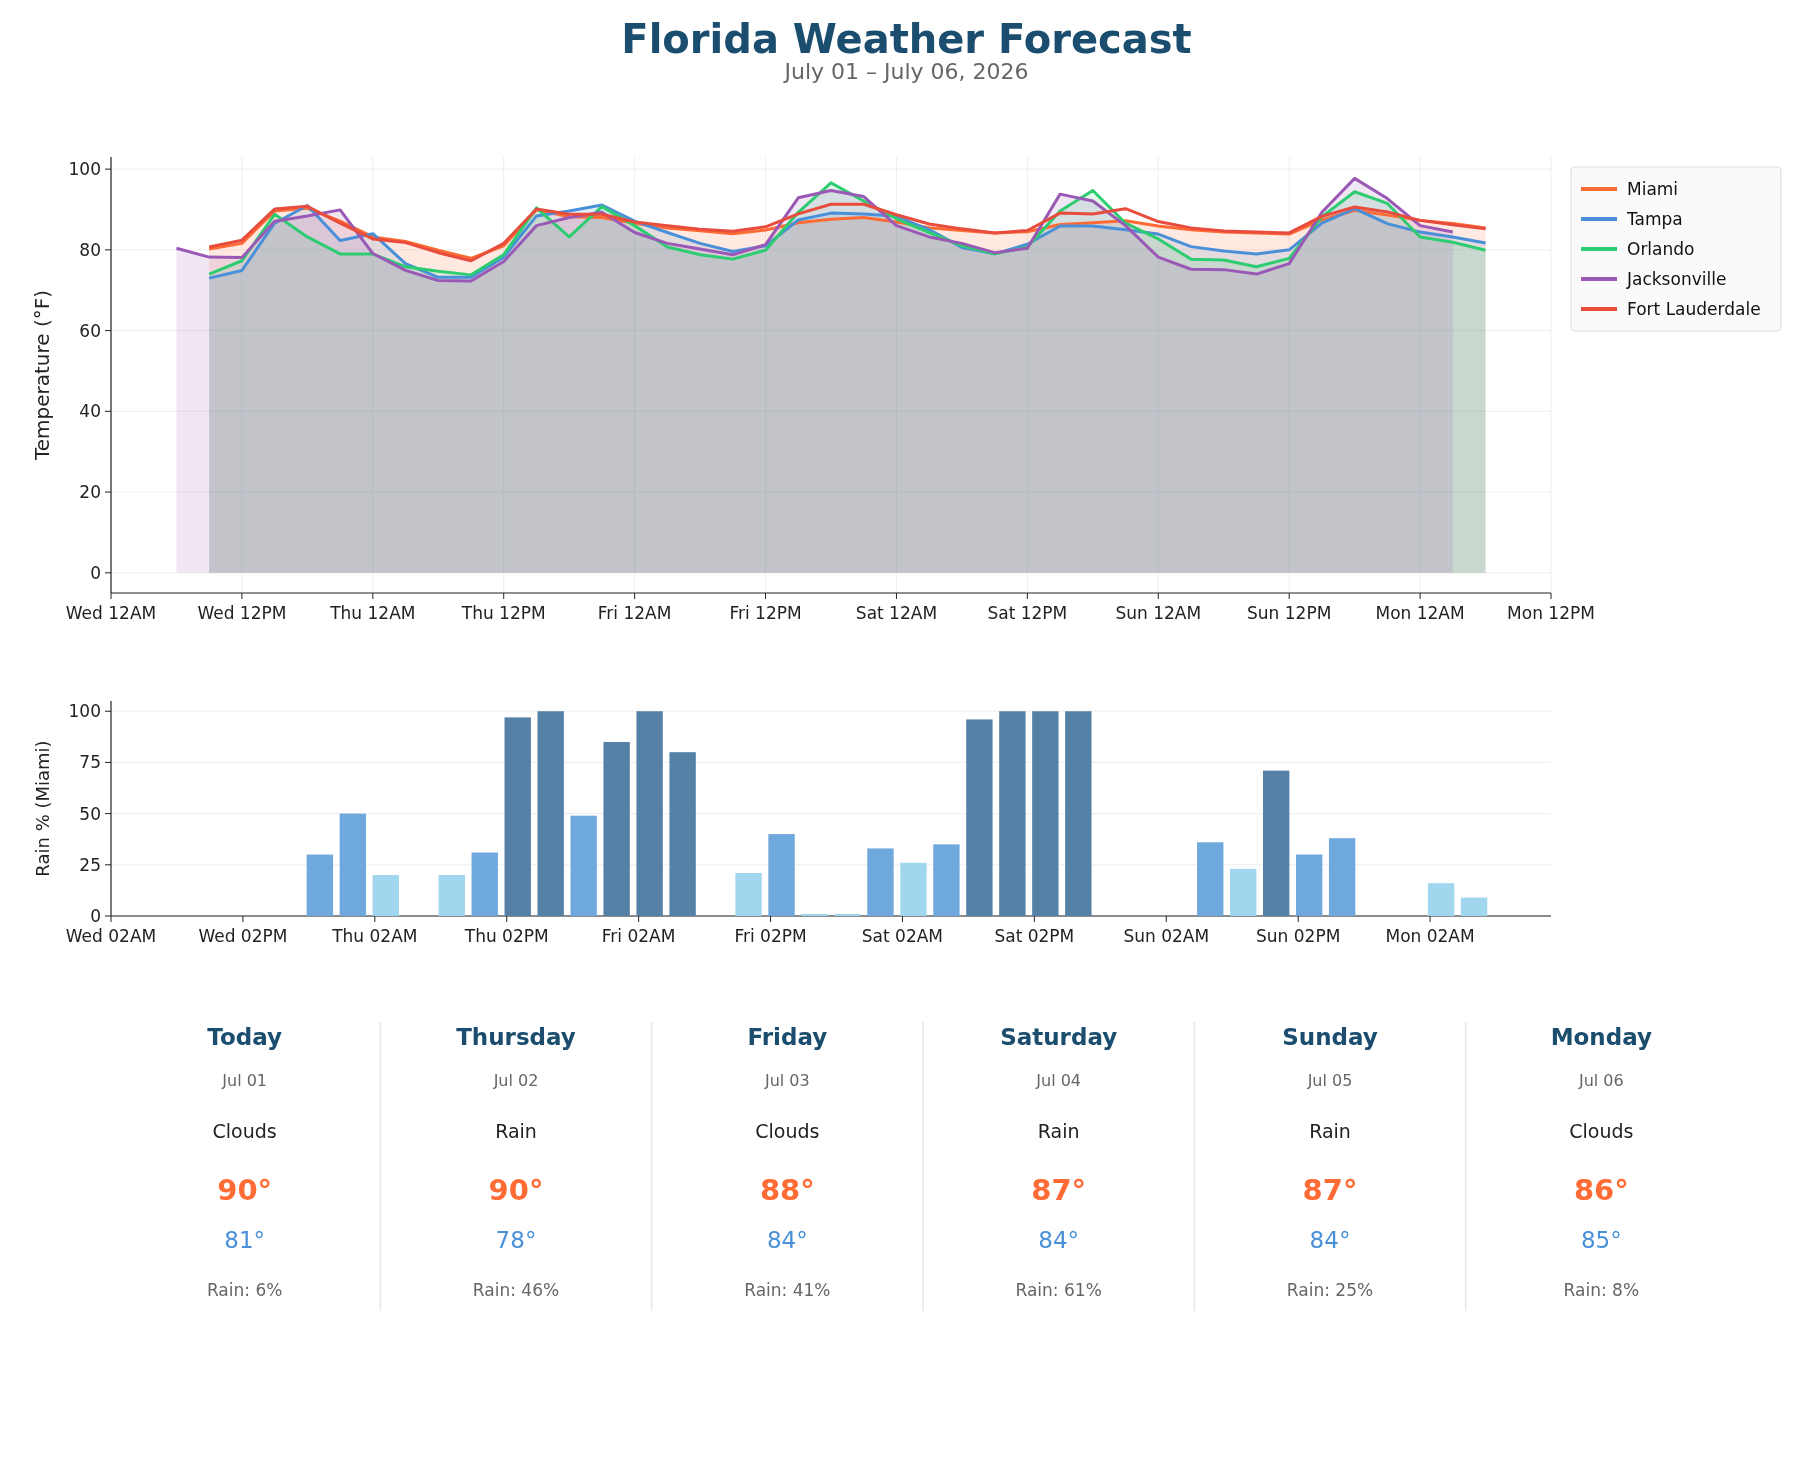 The image size is (1797, 1474). What do you see at coordinates (896, 613) in the screenshot?
I see `x-tick-label: Sat 12AM` at bounding box center [896, 613].